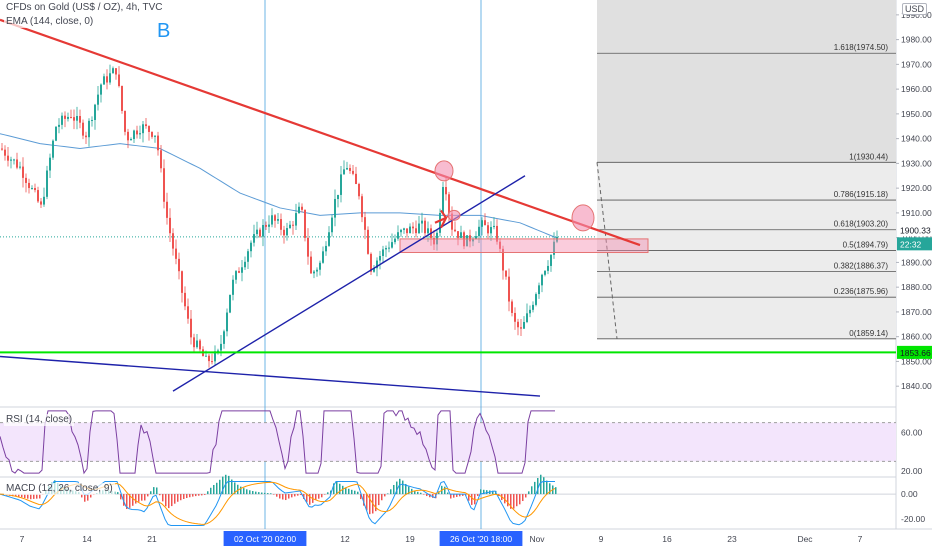 The width and height of the screenshot is (932, 550). What do you see at coordinates (537, 539) in the screenshot?
I see `time-tick-label: Nov` at bounding box center [537, 539].